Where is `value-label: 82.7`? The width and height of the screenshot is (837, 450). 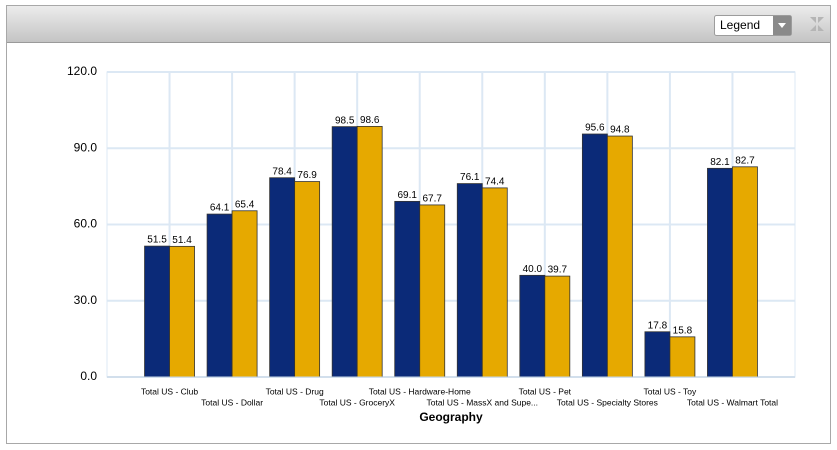 value-label: 82.7 is located at coordinates (745, 160).